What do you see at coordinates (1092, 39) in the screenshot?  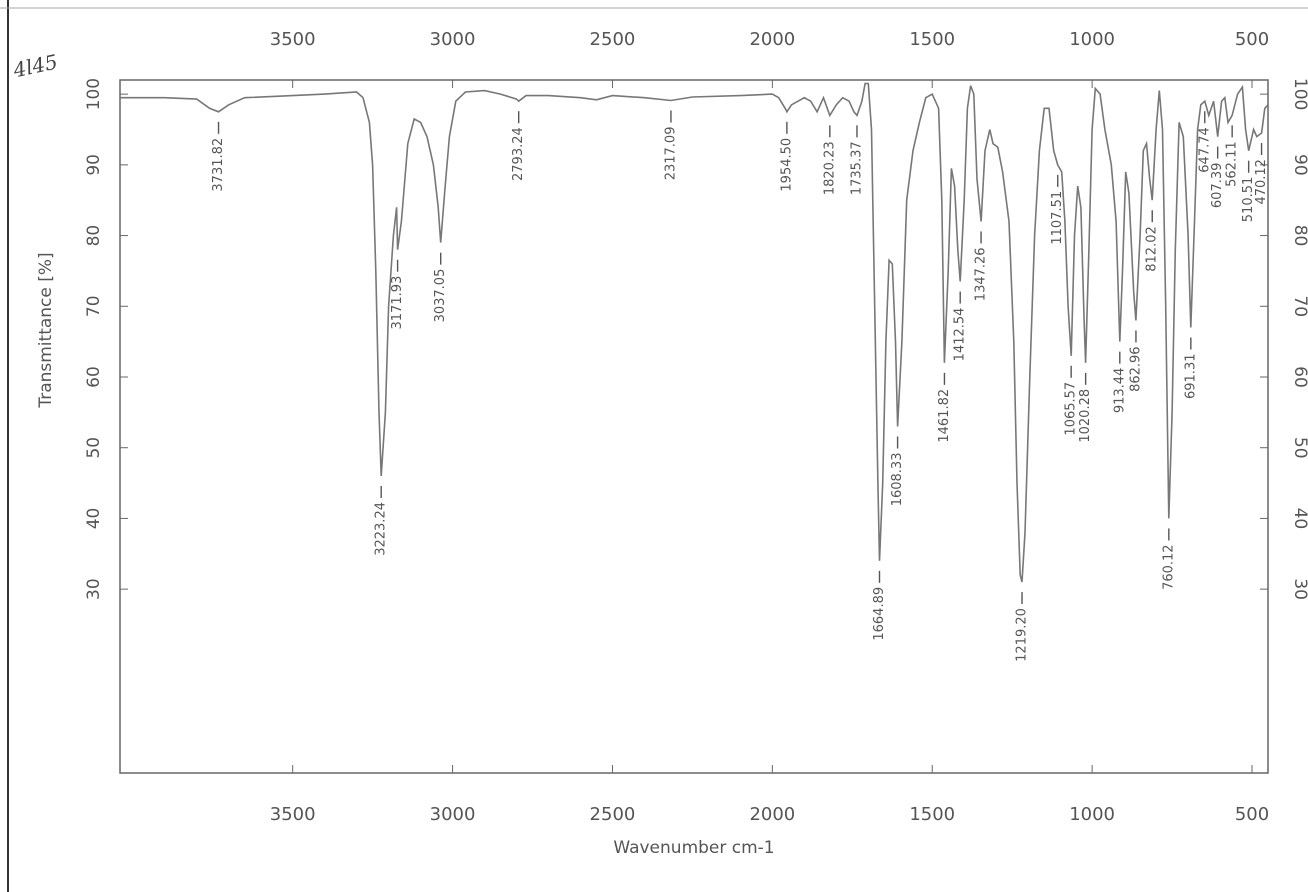 I see `x-tick-label-top: 1000` at bounding box center [1092, 39].